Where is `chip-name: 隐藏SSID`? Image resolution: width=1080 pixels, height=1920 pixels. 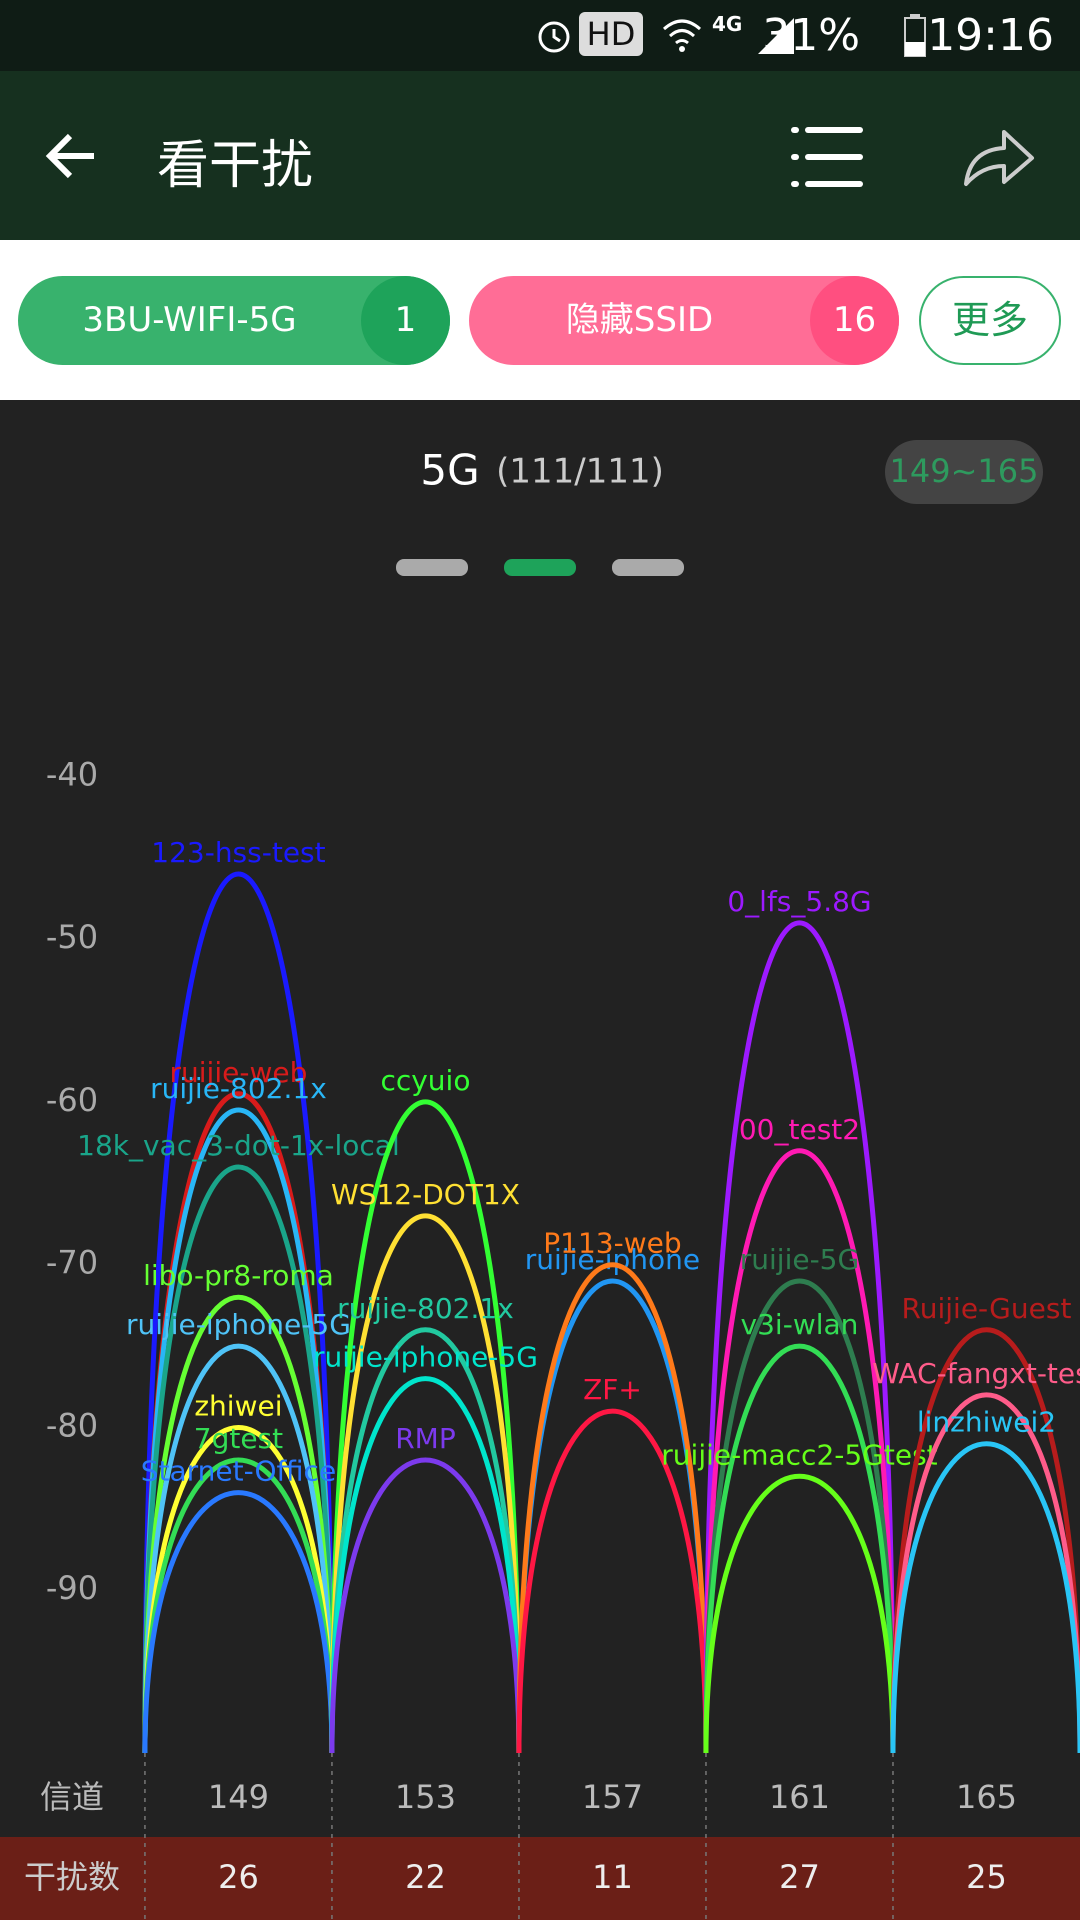 chip-name: 隐藏SSID is located at coordinates (639, 320).